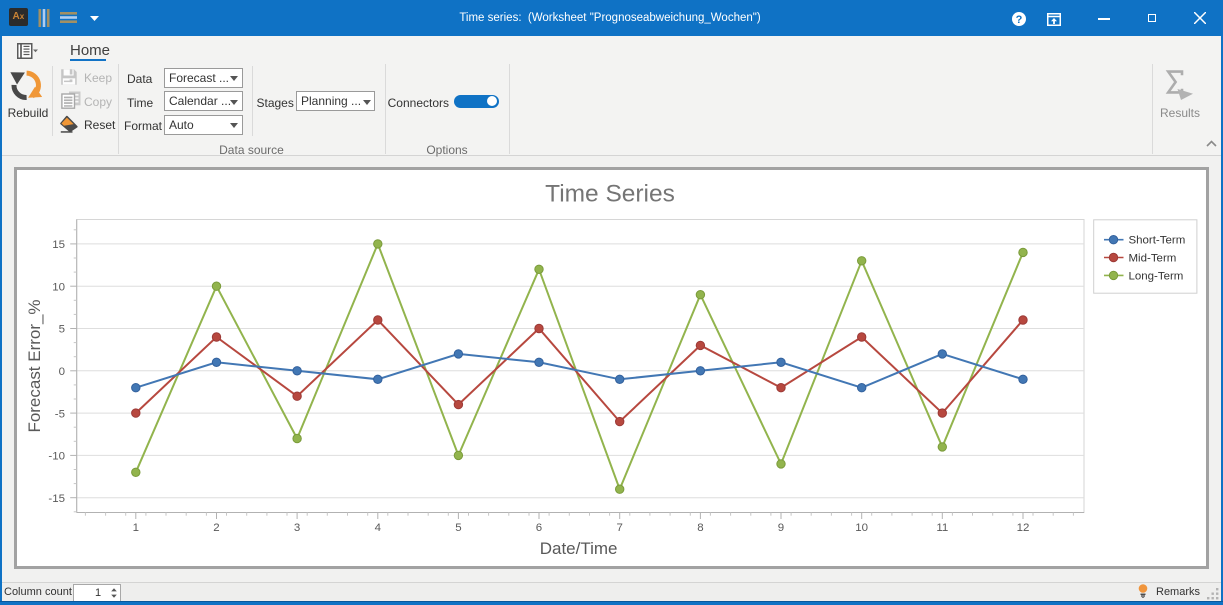 The image size is (1223, 605). Describe the element at coordinates (1156, 241) in the screenshot. I see `svg-text: Short-Term` at that location.